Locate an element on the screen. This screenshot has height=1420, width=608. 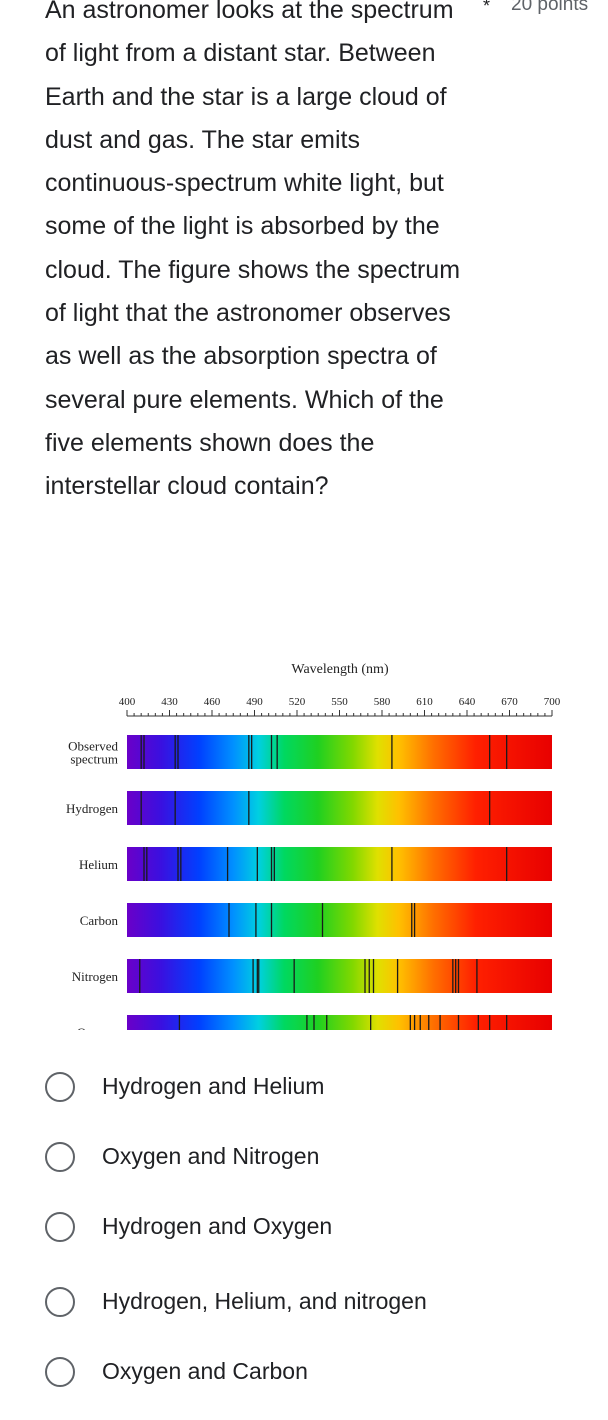
spectrum-label: Nitrogen is located at coordinates (95, 976).